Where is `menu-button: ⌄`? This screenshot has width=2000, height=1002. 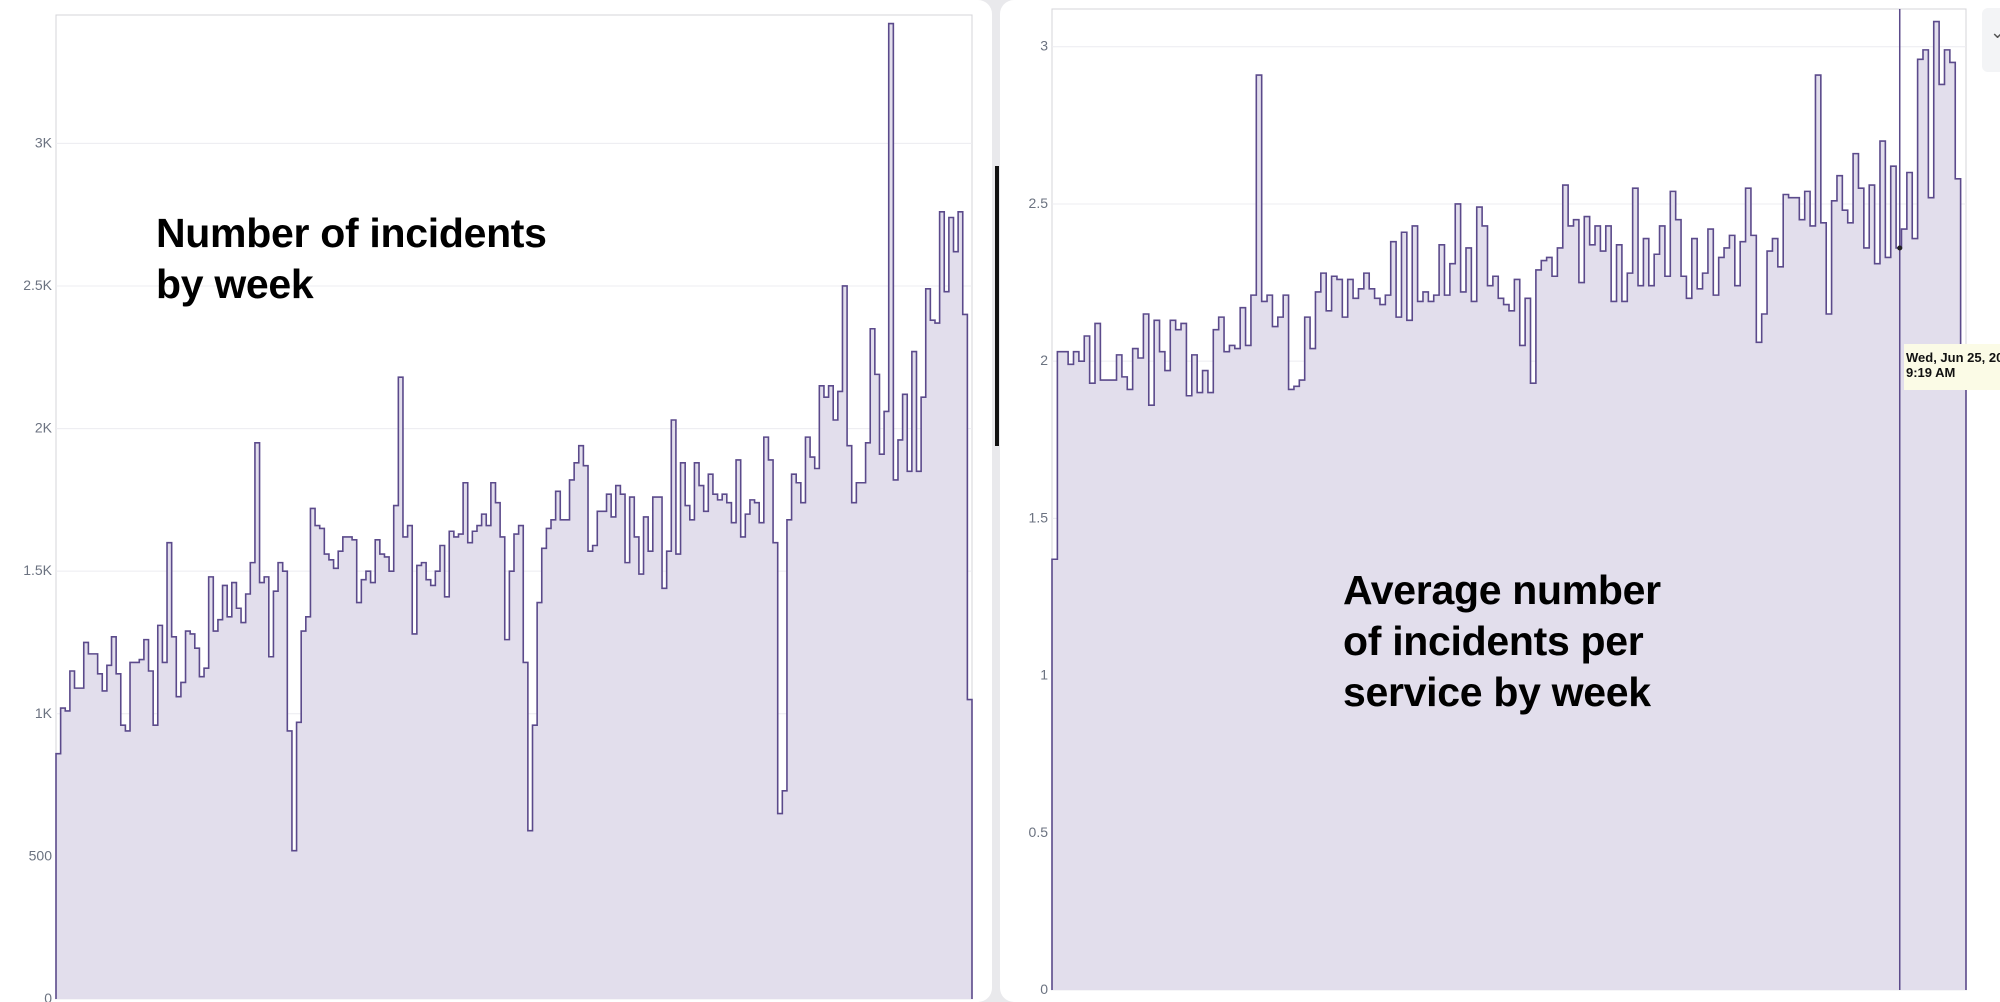
menu-button: ⌄ is located at coordinates (1991, 40).